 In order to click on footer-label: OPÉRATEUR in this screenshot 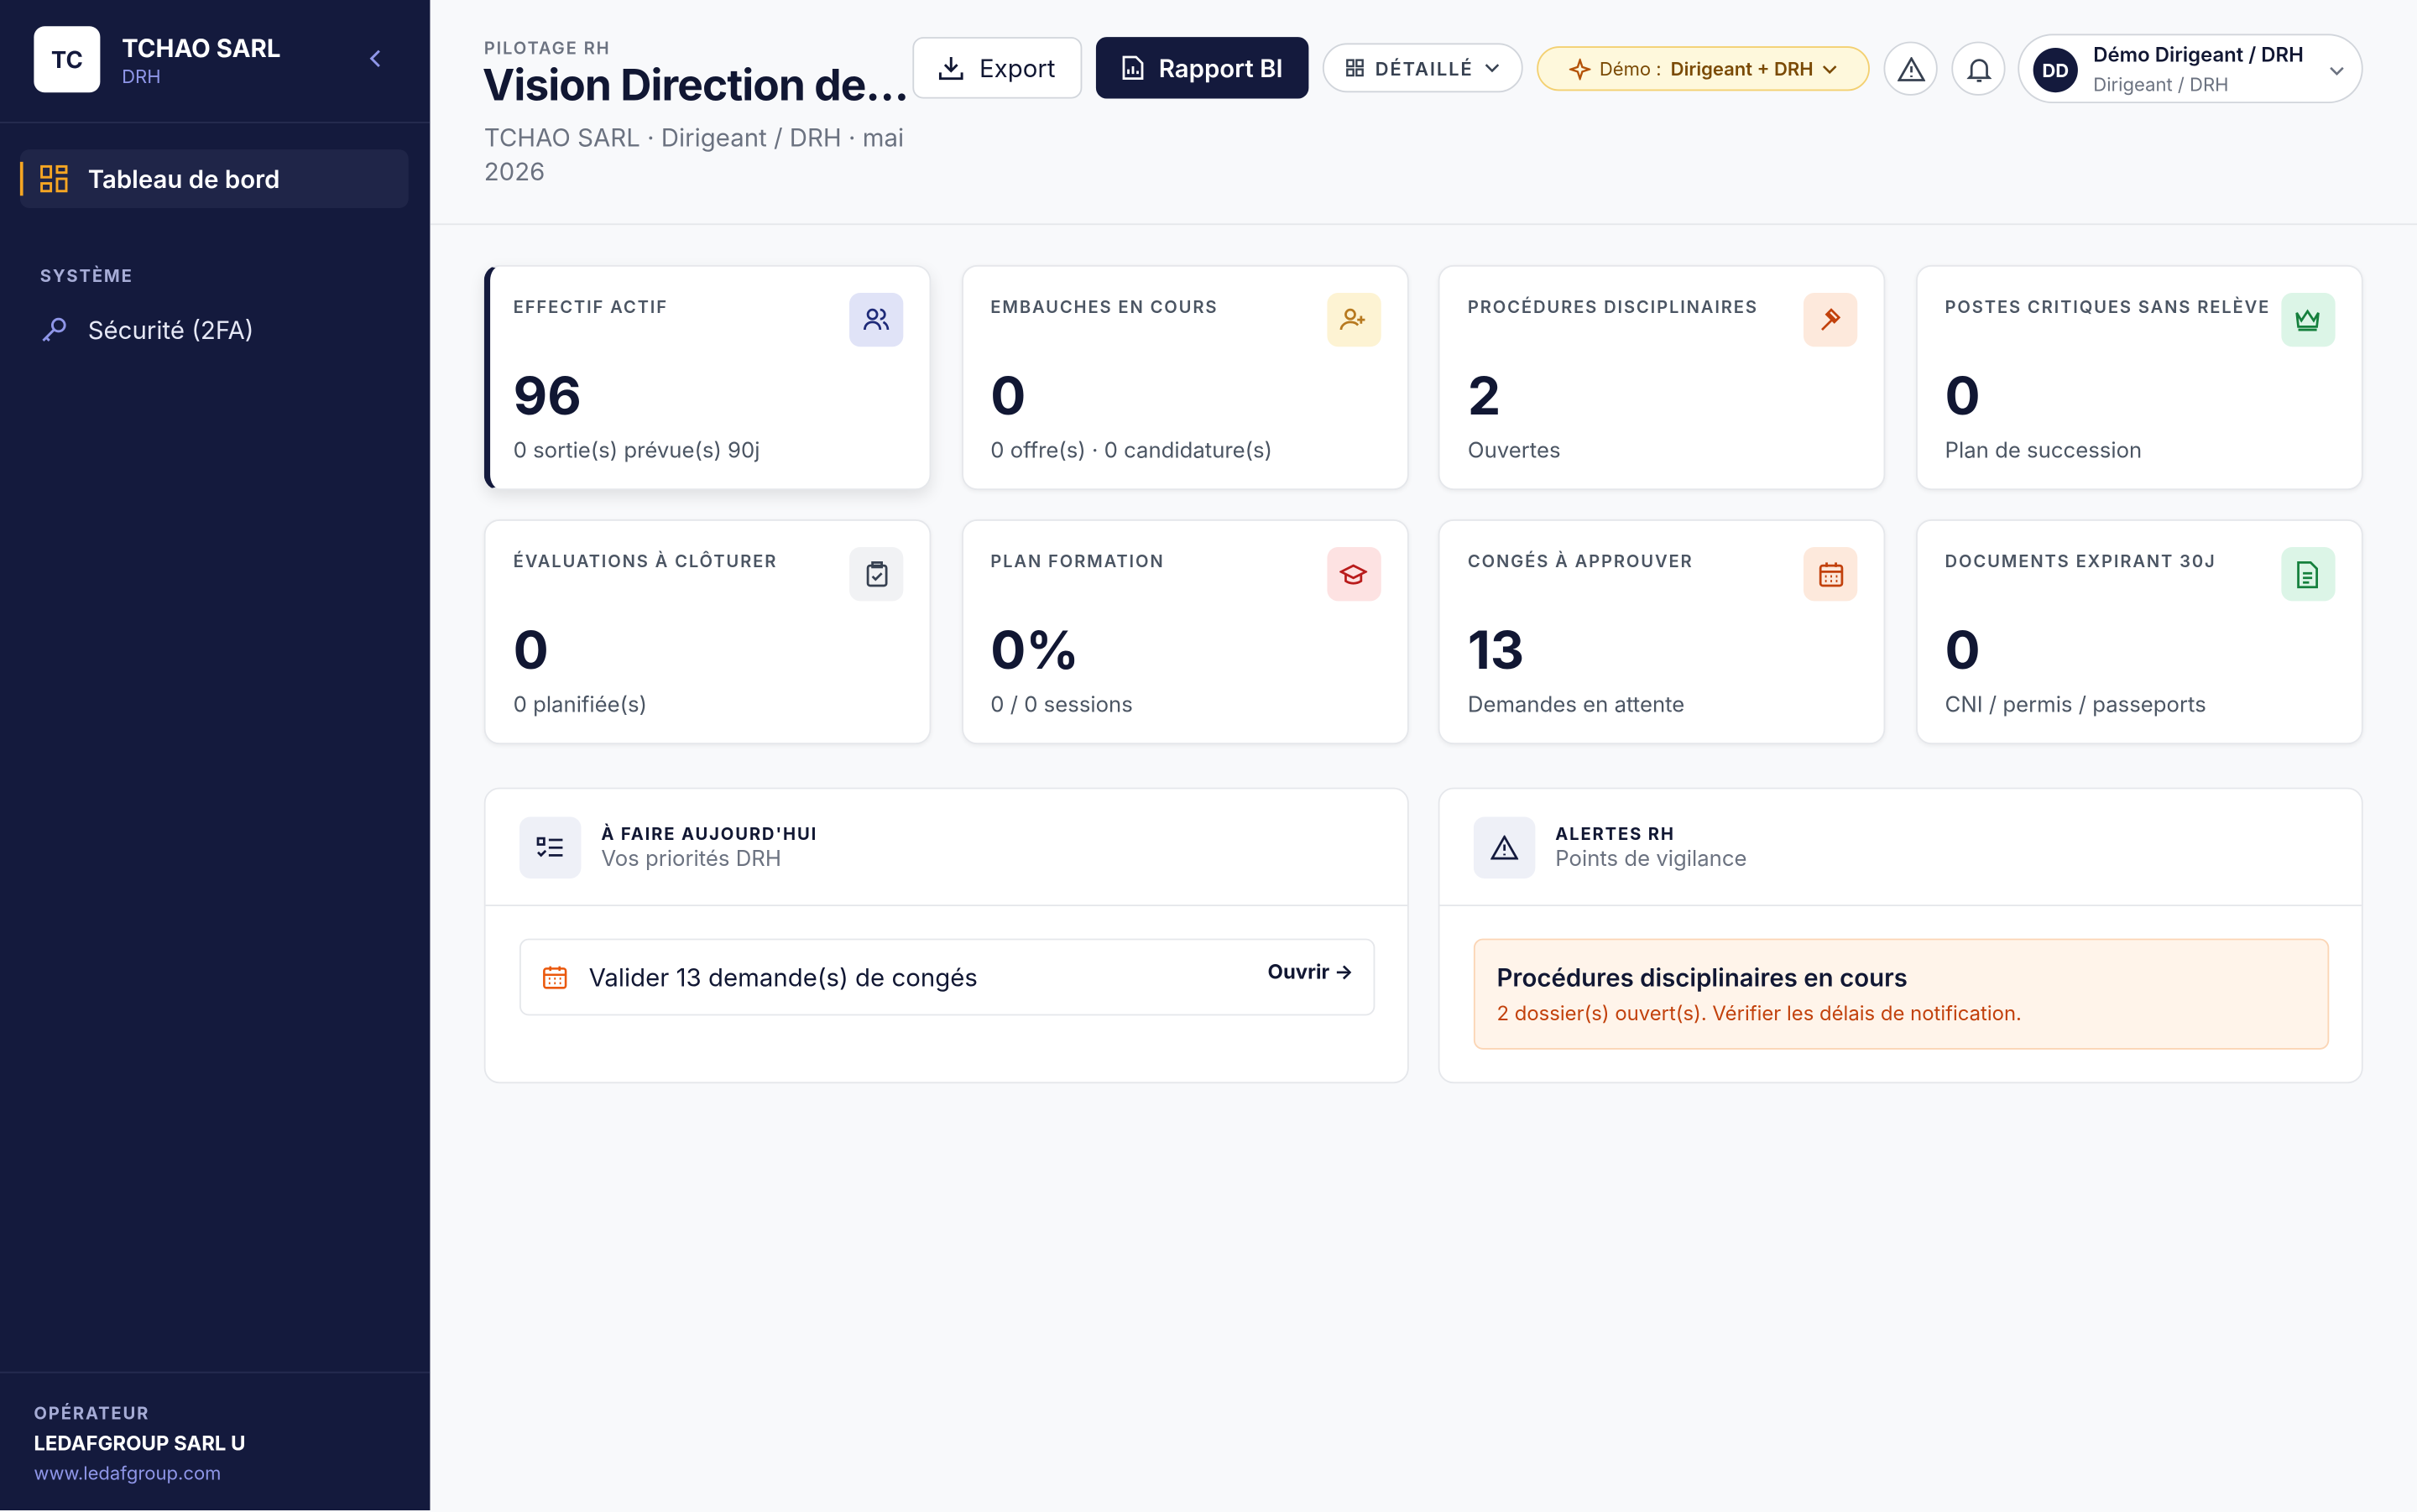, I will do `click(92, 1413)`.